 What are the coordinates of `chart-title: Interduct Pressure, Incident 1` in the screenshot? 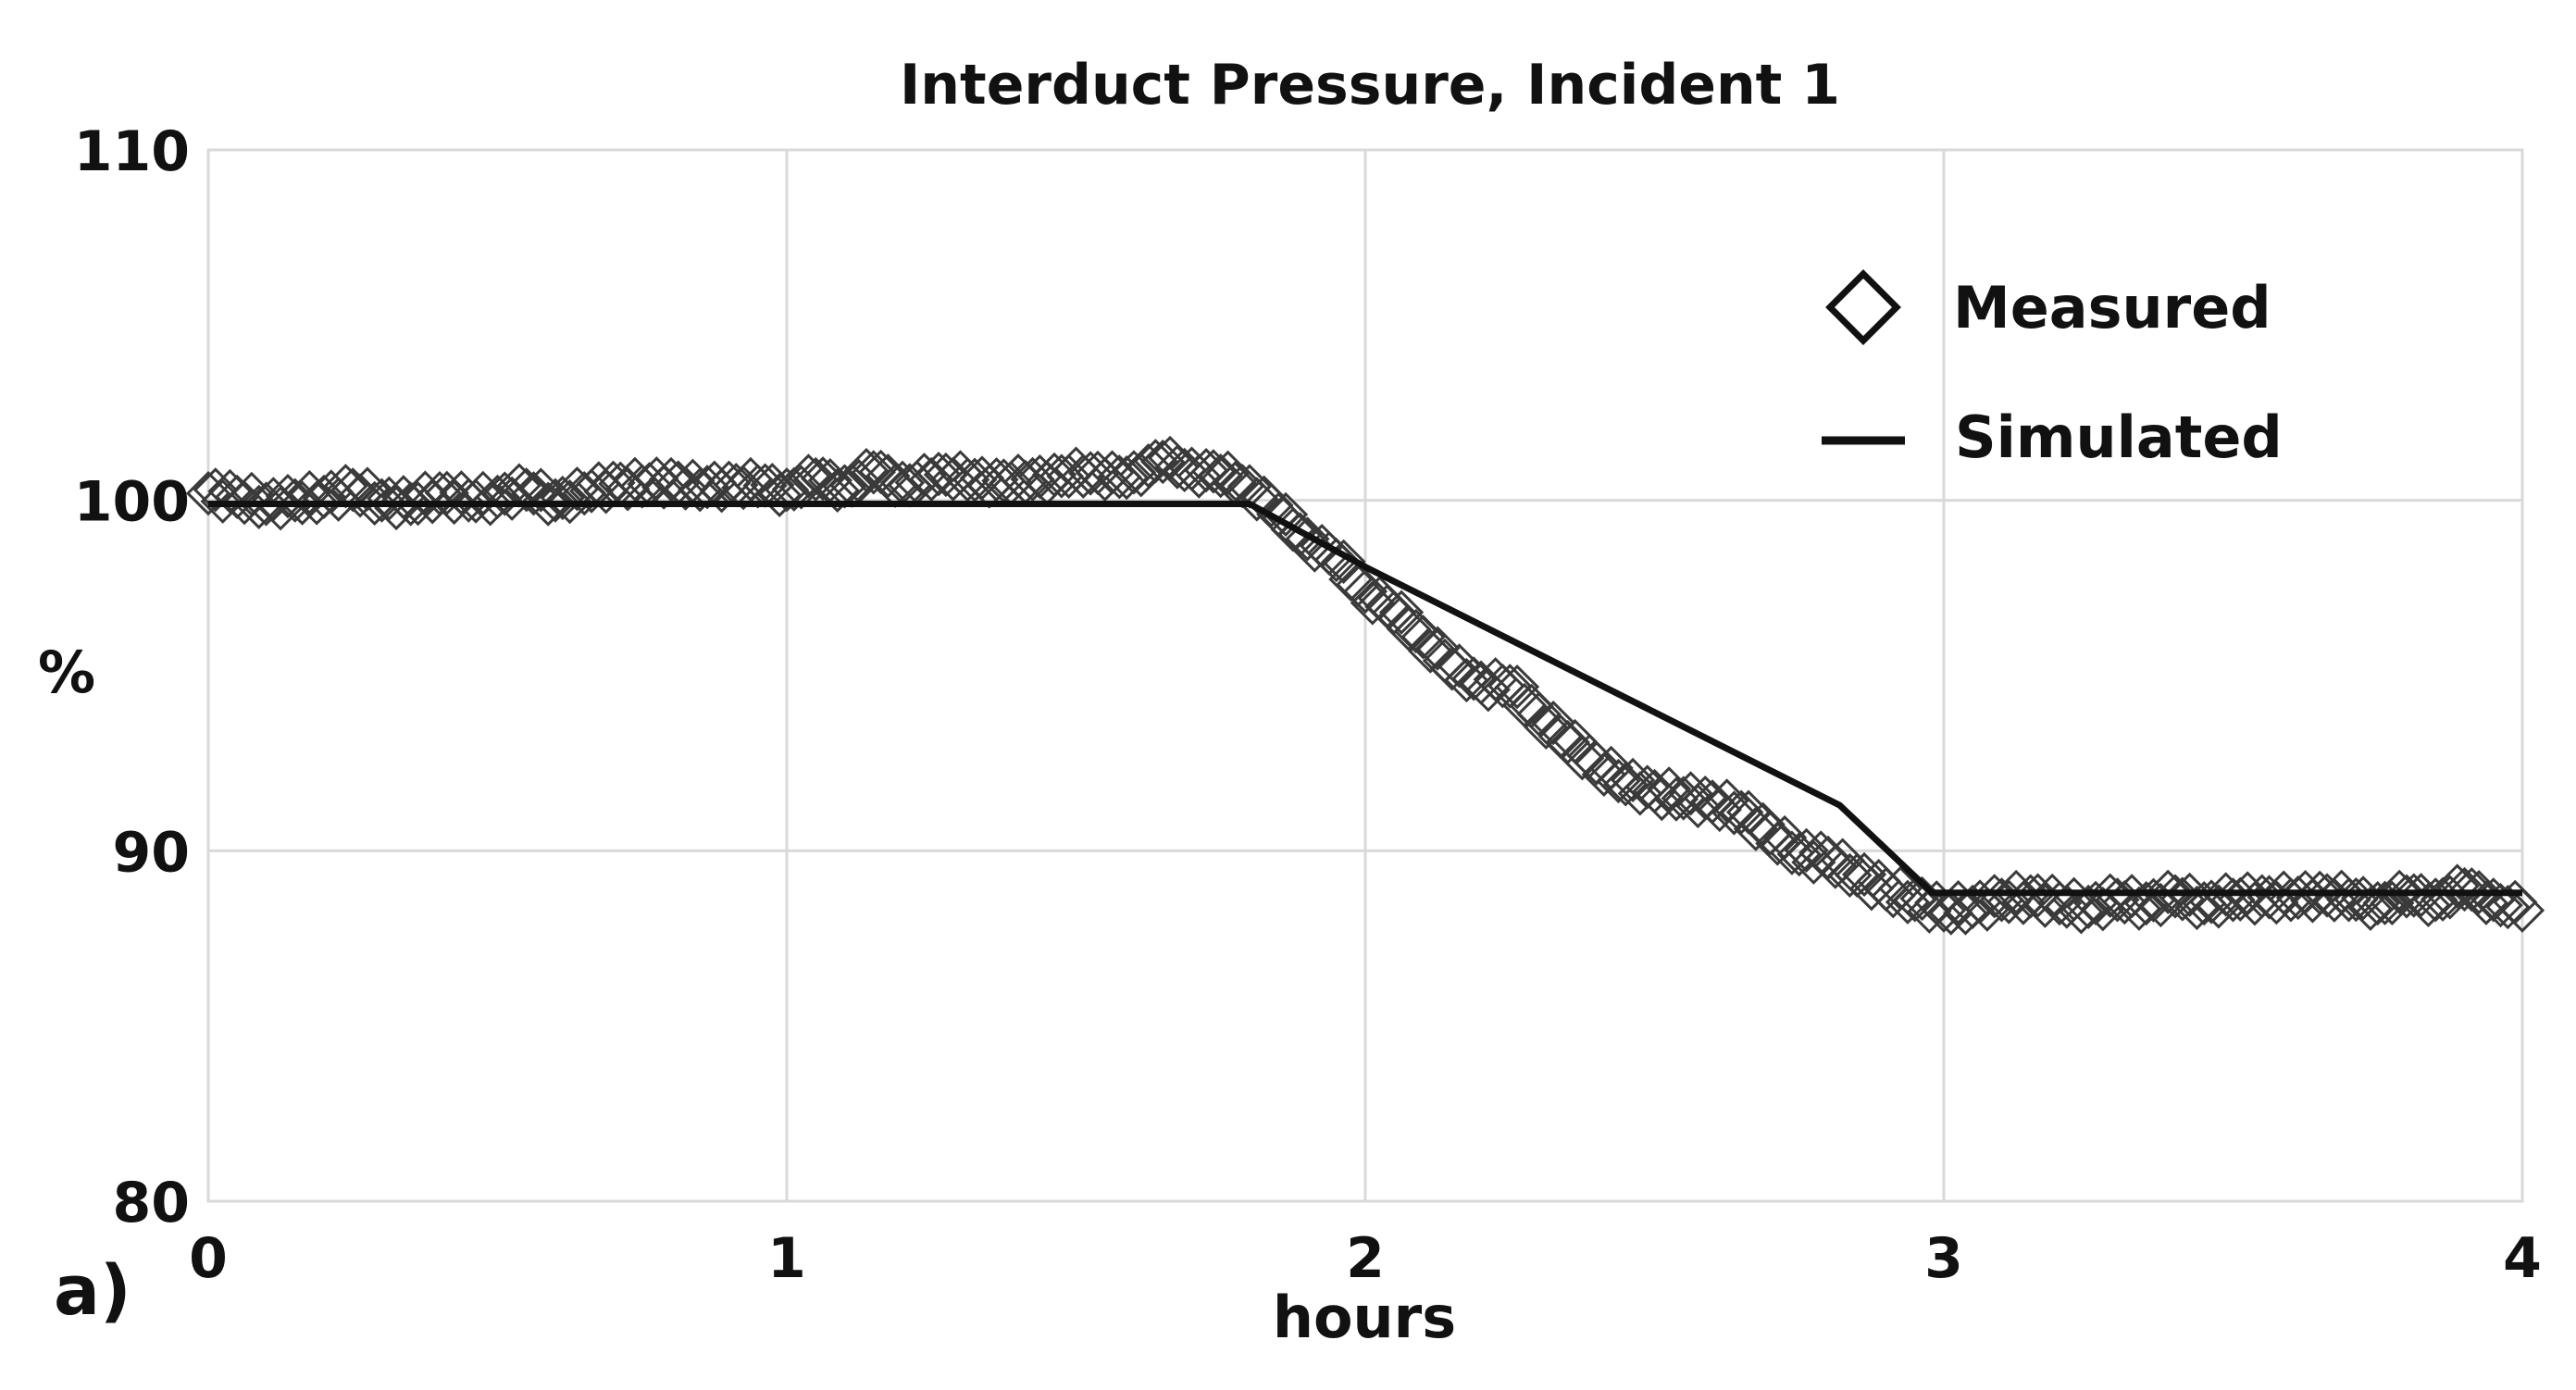 It's located at (1370, 86).